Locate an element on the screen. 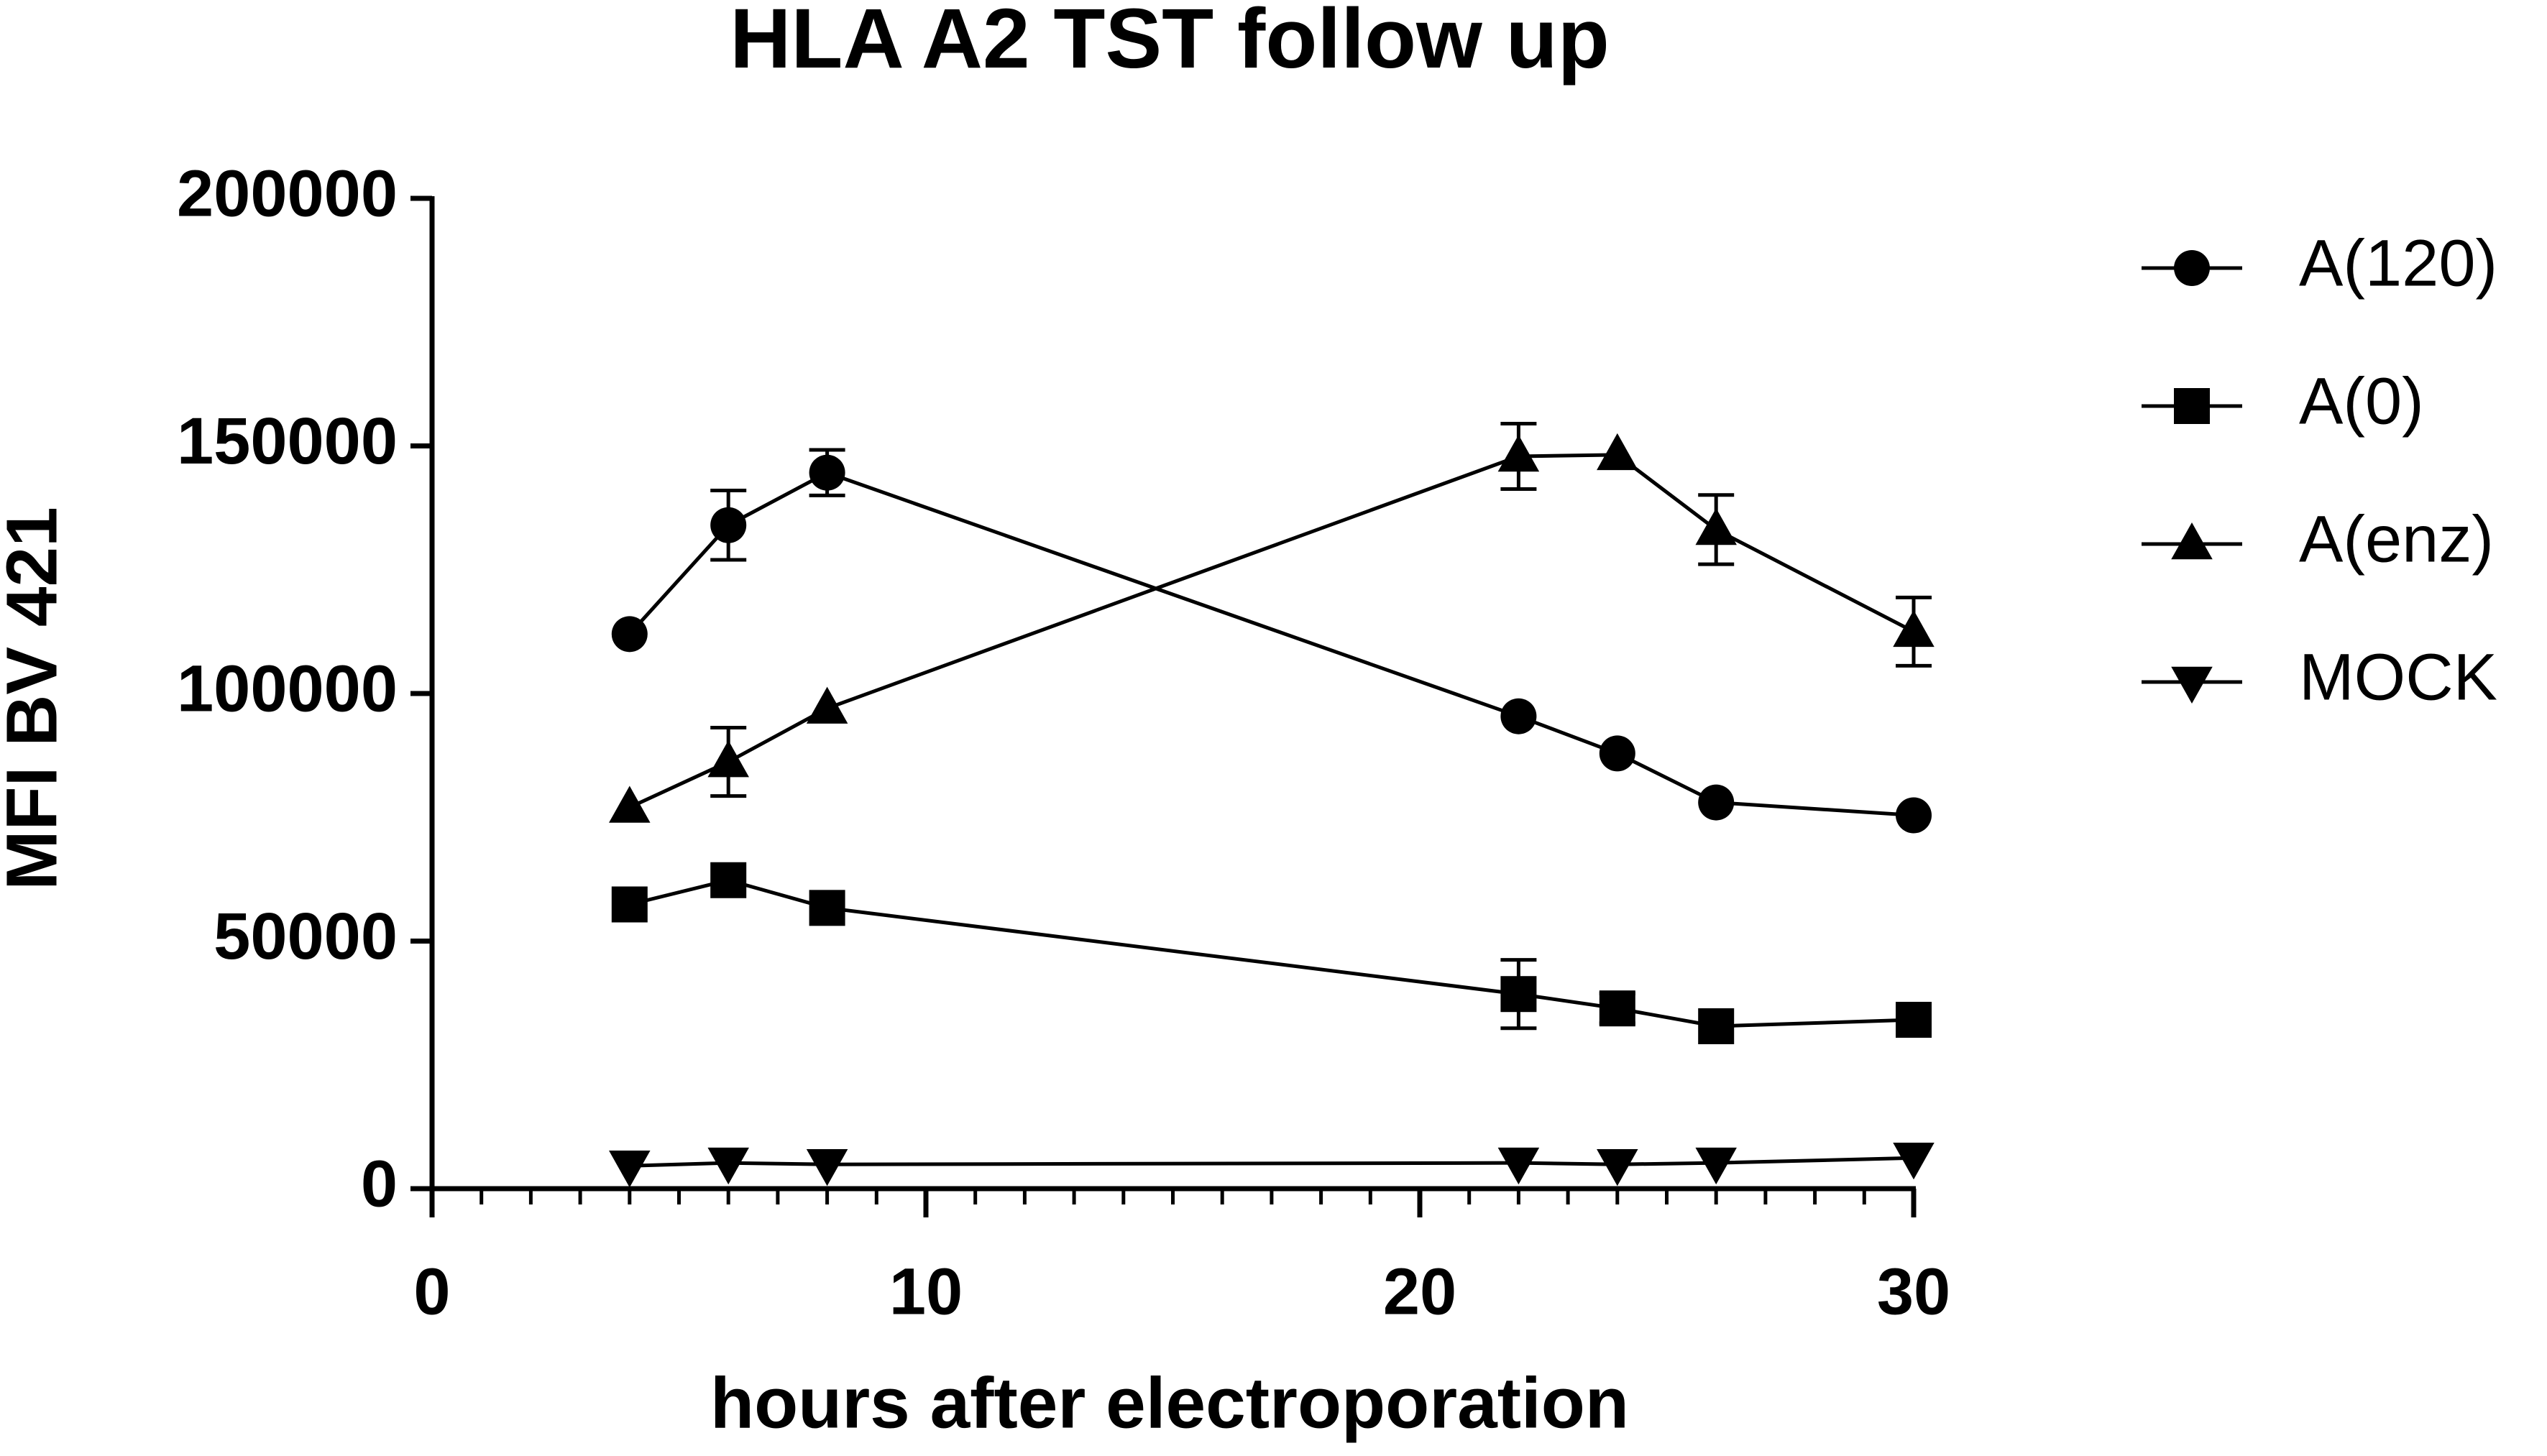  x-tick-label: 10 is located at coordinates (926, 1291).